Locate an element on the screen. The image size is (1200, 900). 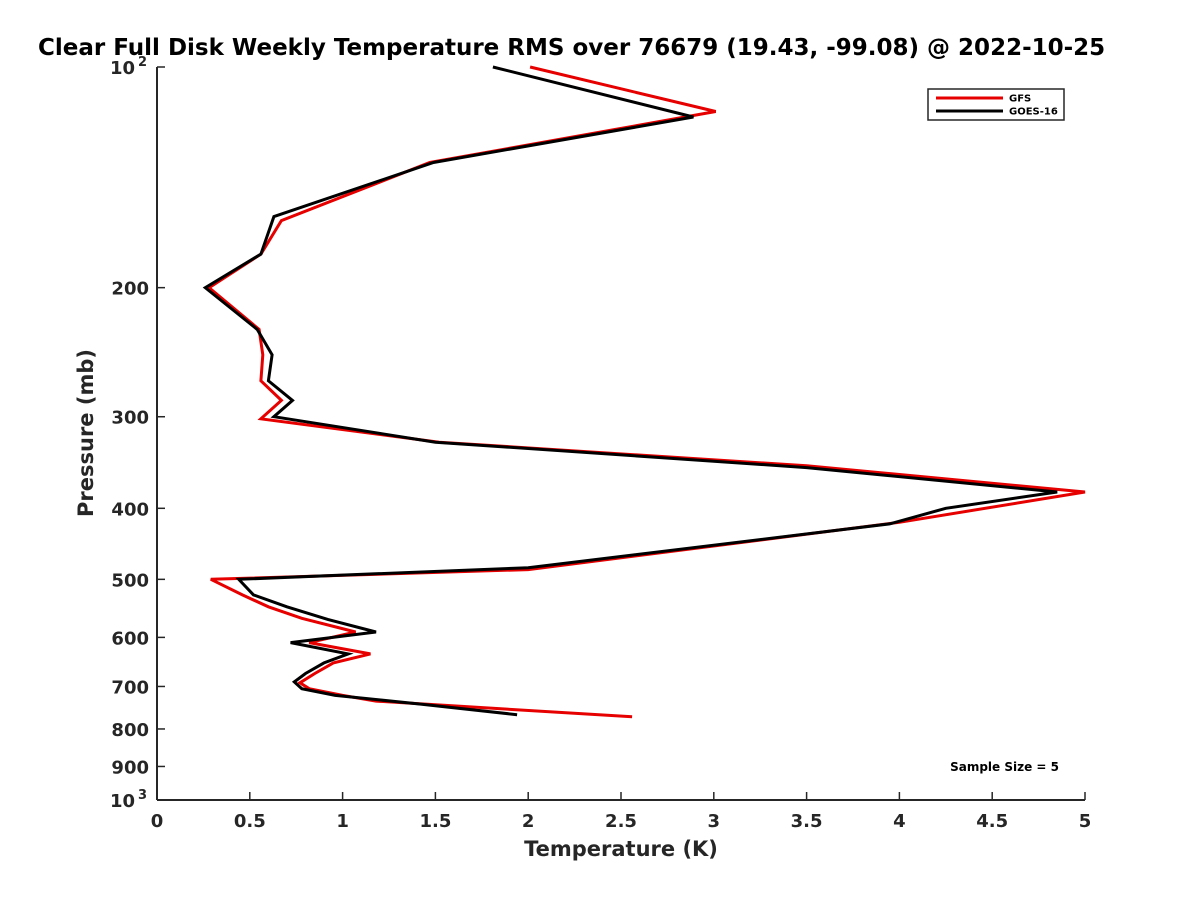
y-tick-label: 600 is located at coordinates (130, 638).